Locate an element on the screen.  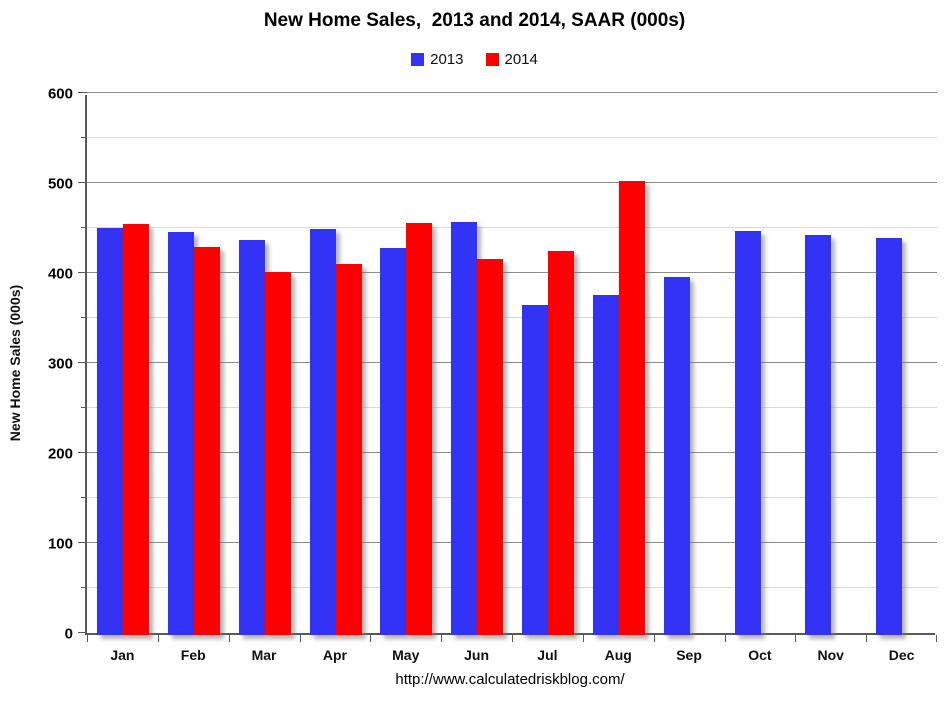
bar-group-aug: Aug is located at coordinates (618, 379).